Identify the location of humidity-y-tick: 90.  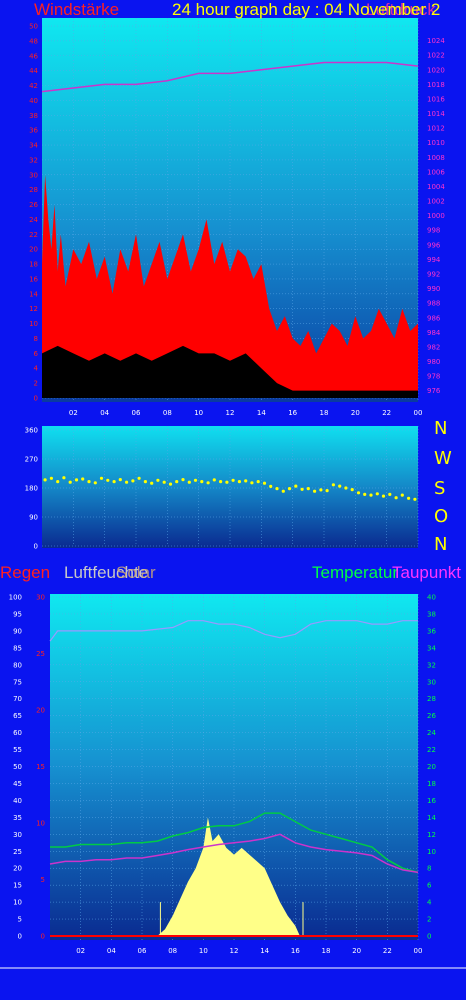
(17, 631).